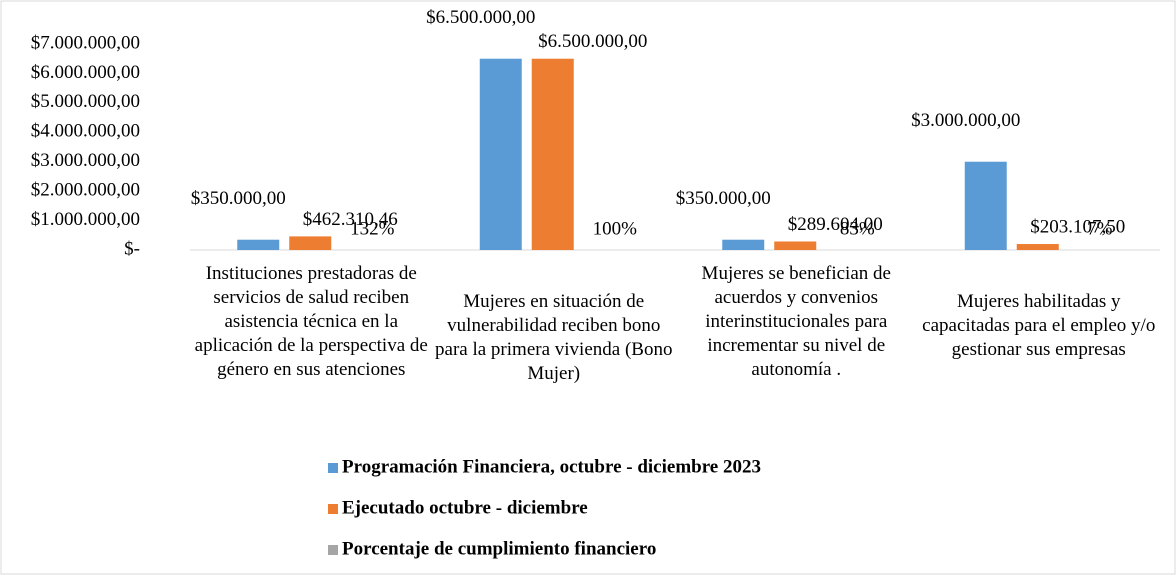  What do you see at coordinates (835, 224) in the screenshot?
I see `data-label: $289.604,00` at bounding box center [835, 224].